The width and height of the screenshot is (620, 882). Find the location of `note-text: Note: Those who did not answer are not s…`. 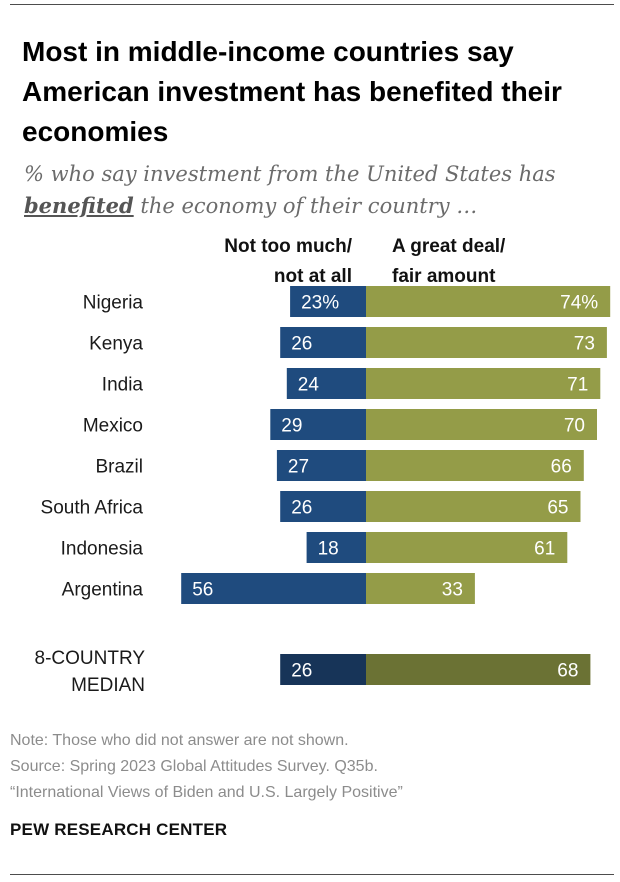

note-text: Note: Those who did not answer are not s… is located at coordinates (179, 740).